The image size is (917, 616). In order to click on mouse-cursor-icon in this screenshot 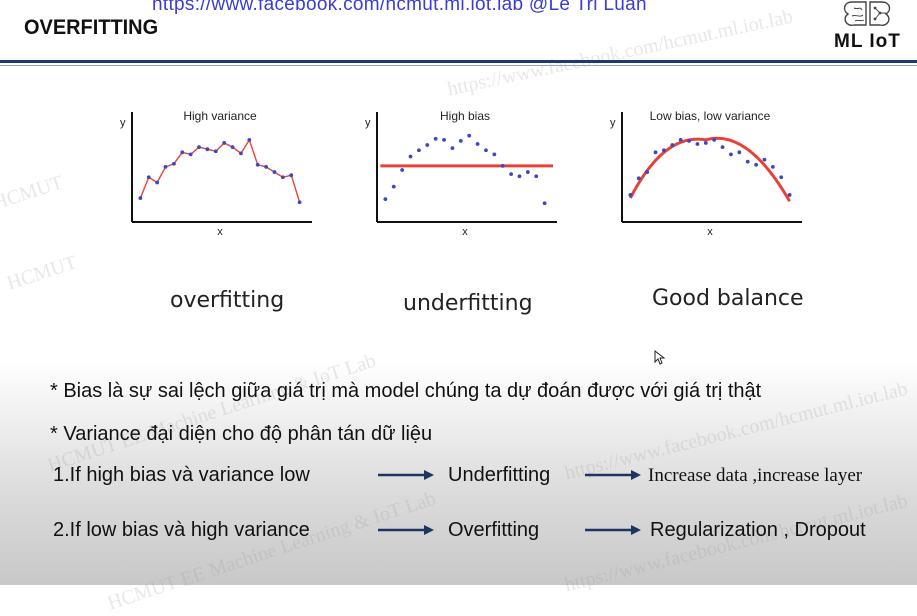, I will do `click(660, 357)`.